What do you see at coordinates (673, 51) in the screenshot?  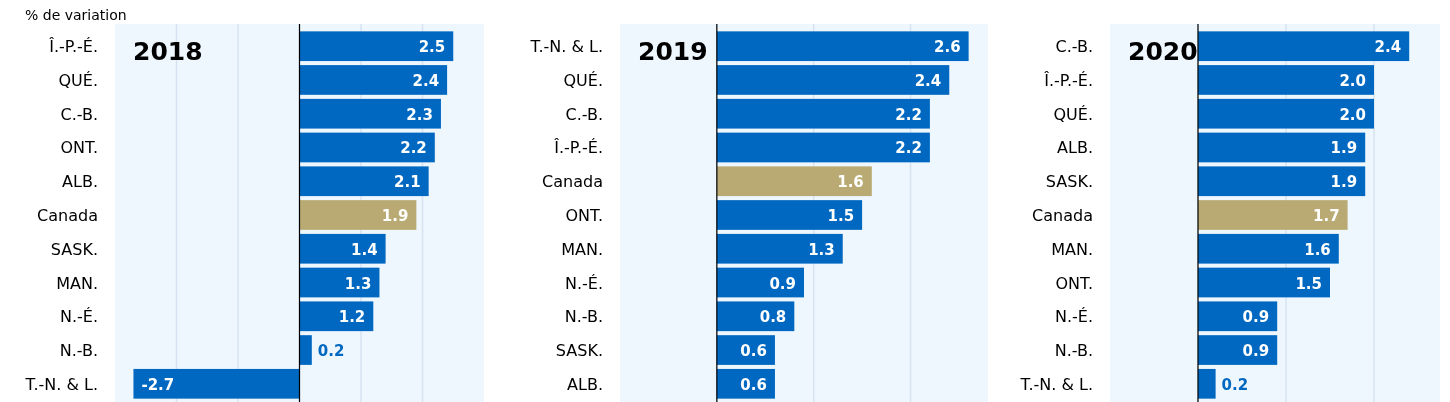 I see `text: 2019` at bounding box center [673, 51].